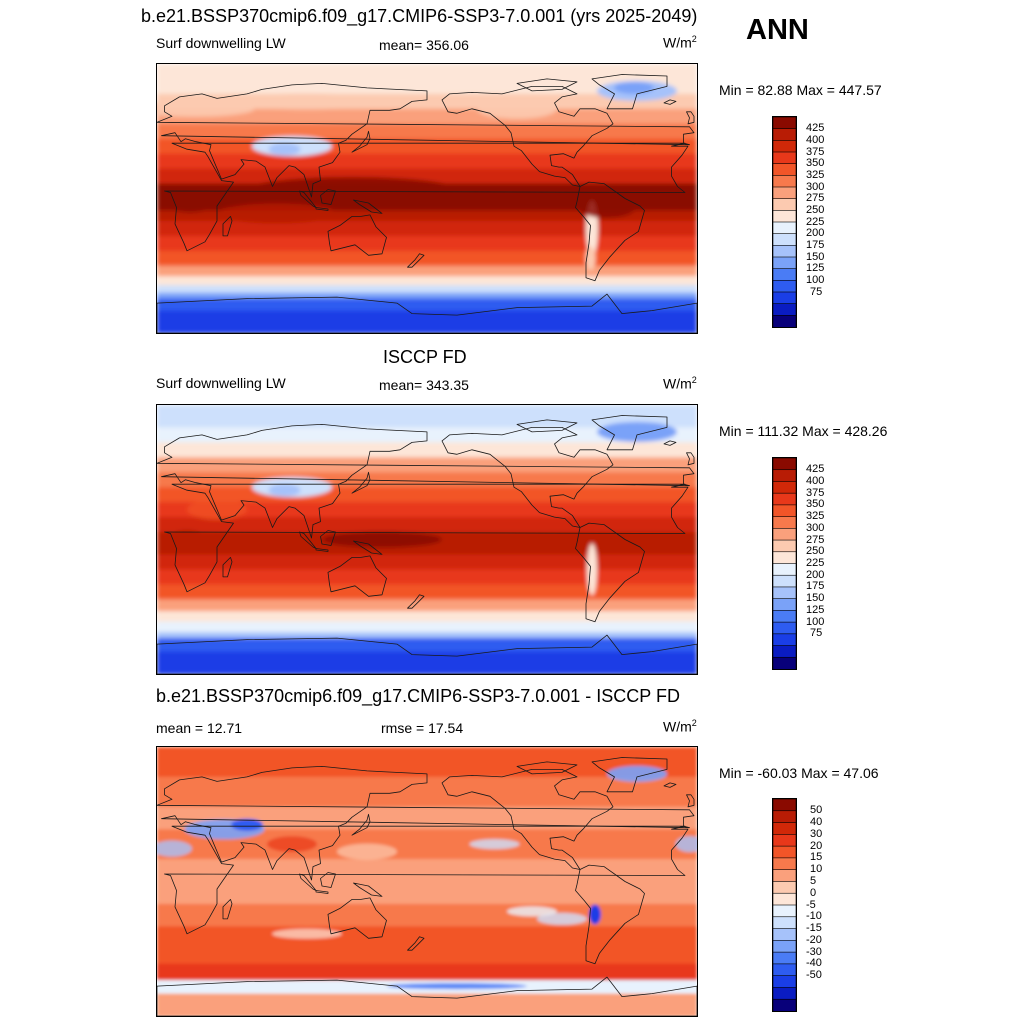 This screenshot has width=1024, height=1024. Describe the element at coordinates (424, 45) in the screenshot. I see `panel1-mean-label: mean= 356.06` at that location.